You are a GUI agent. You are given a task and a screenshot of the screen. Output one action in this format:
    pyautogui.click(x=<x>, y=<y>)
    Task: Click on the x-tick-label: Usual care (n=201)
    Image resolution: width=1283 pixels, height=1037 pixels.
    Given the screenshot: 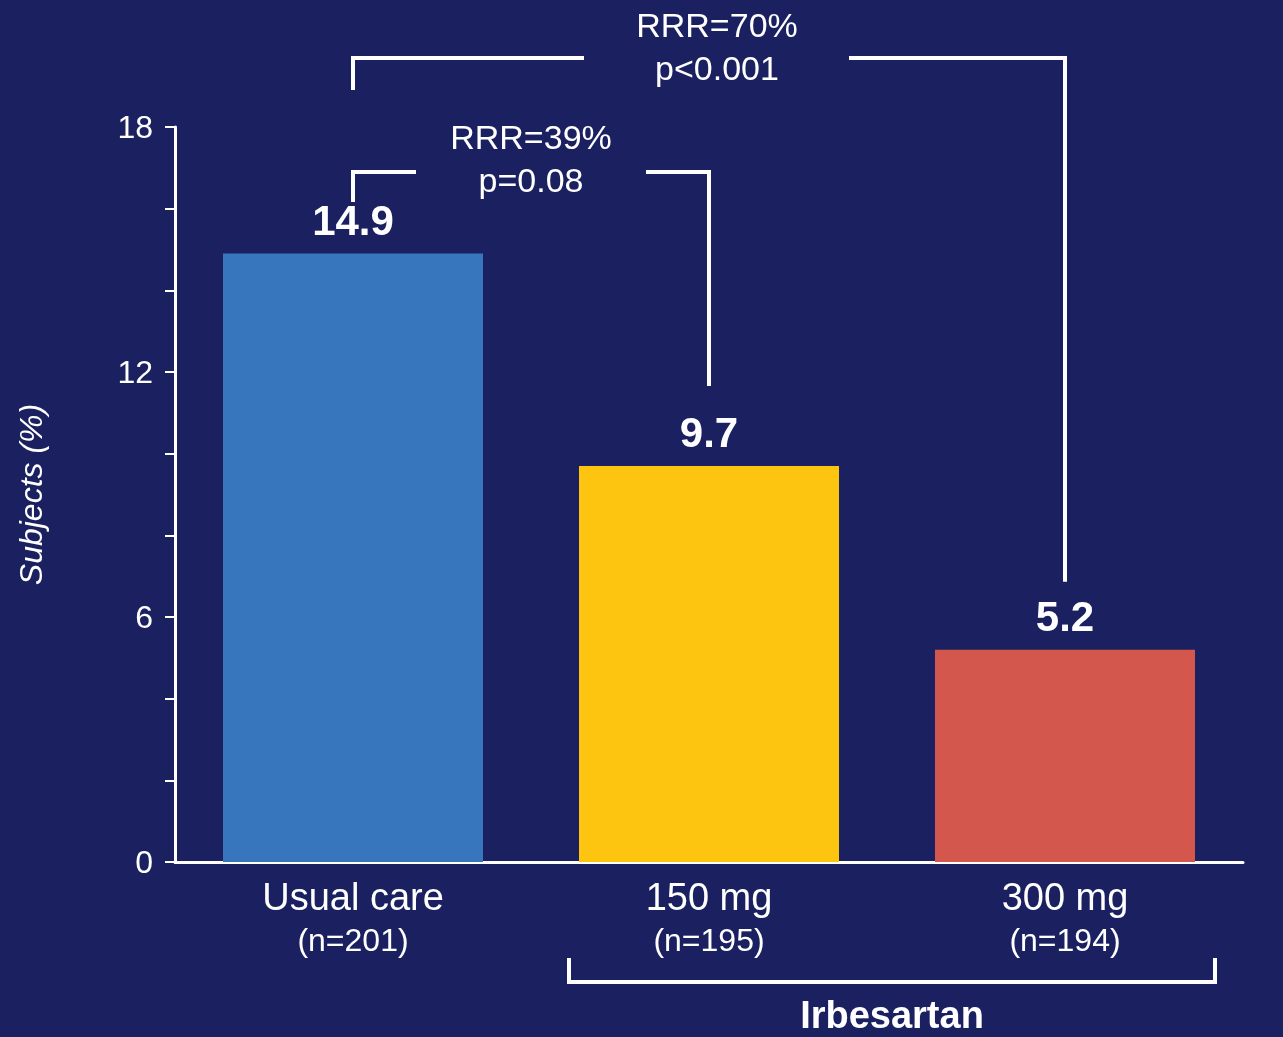 What is the action you would take?
    pyautogui.click(x=353, y=917)
    